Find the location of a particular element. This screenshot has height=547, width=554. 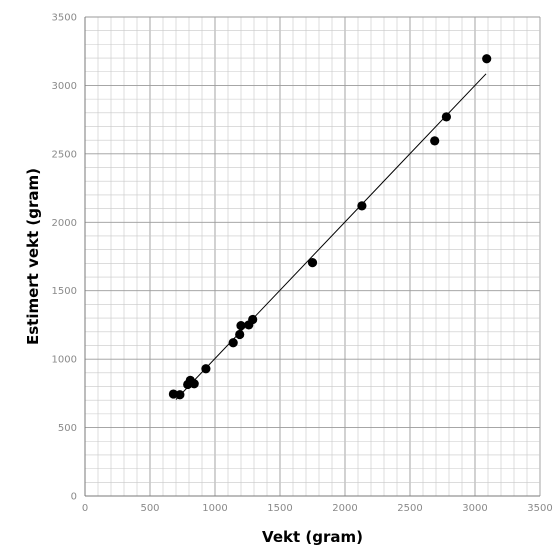

y-tick-label: 1000 is located at coordinates (64, 360).